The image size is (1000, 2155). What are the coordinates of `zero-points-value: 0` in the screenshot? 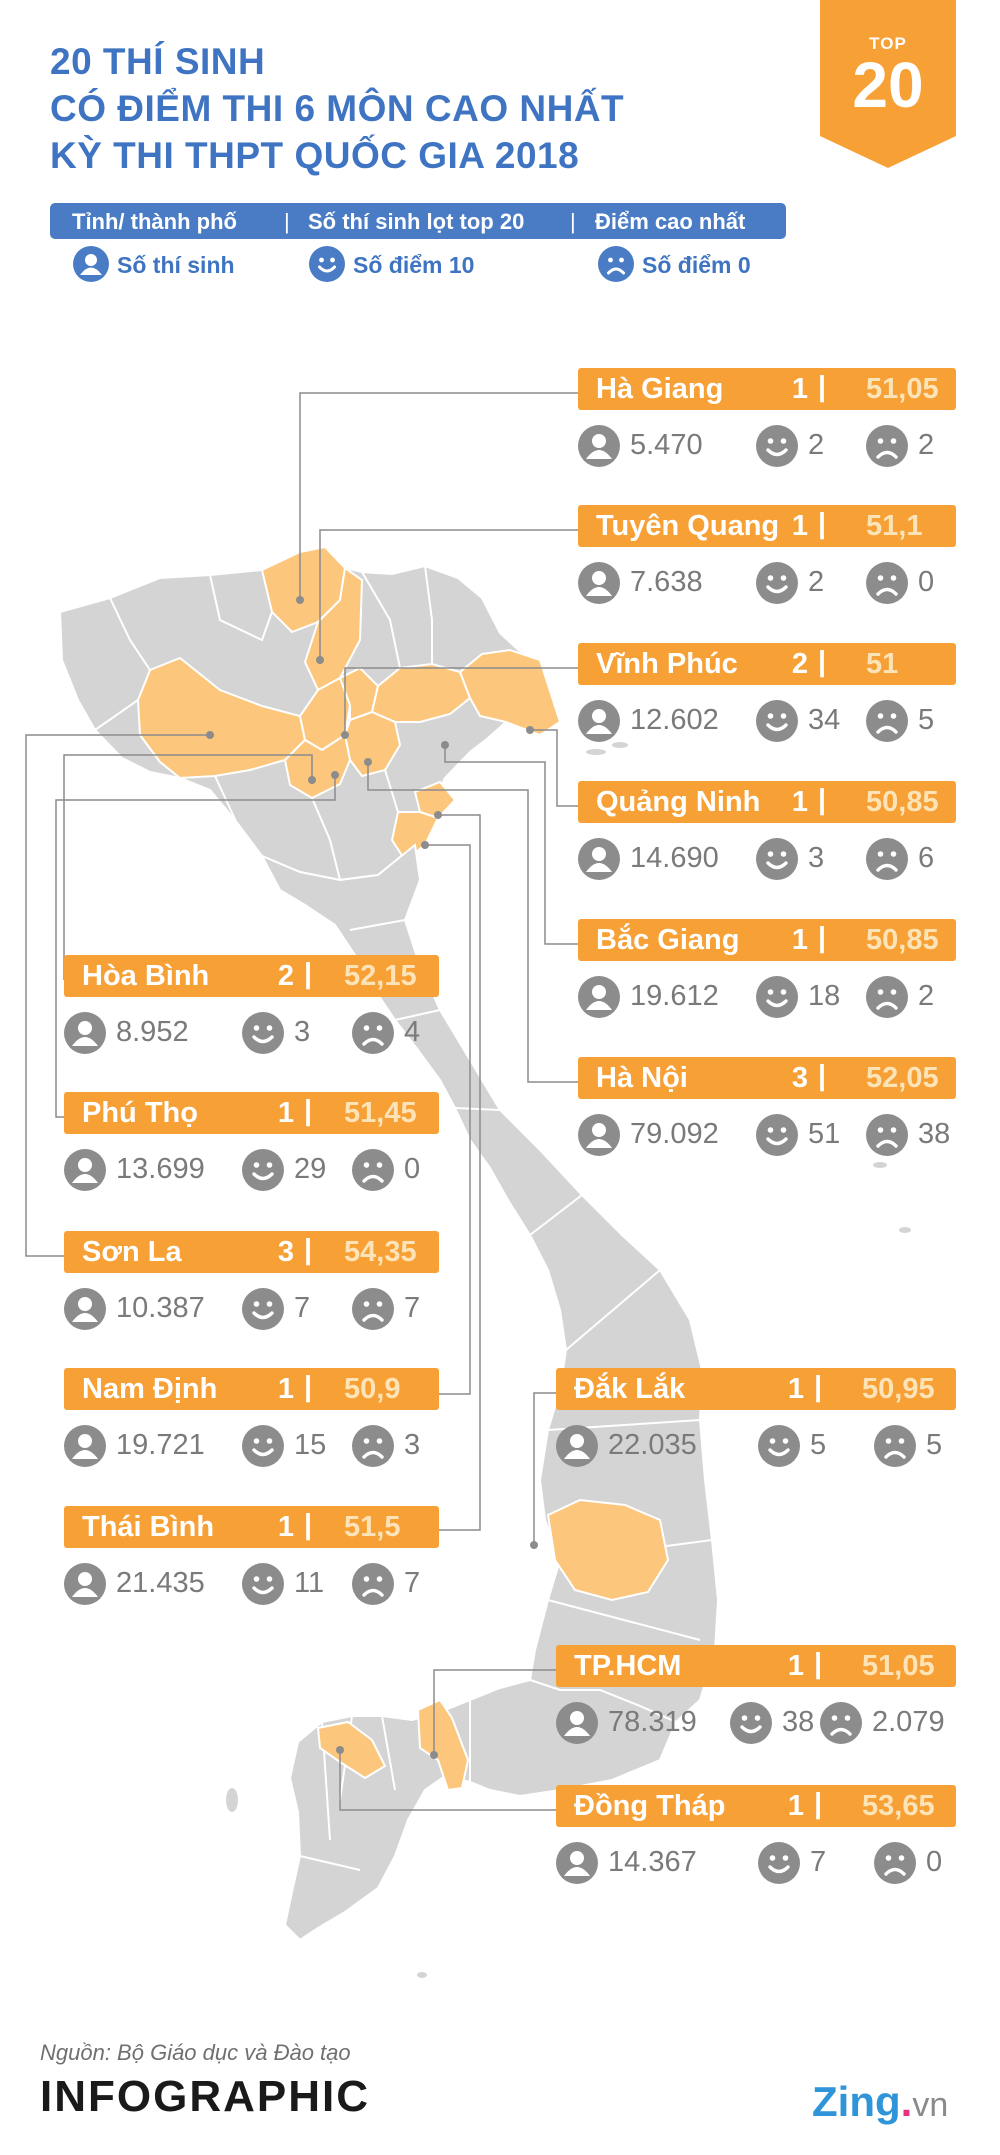 It's located at (412, 1169).